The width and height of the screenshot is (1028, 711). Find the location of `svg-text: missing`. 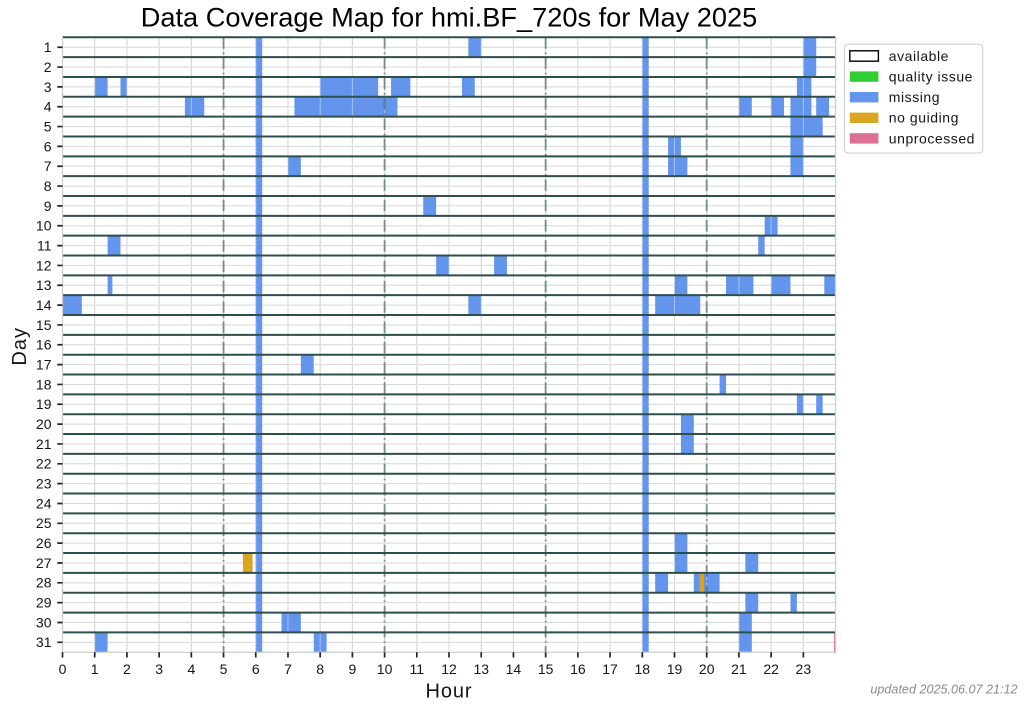

svg-text: missing is located at coordinates (914, 97).